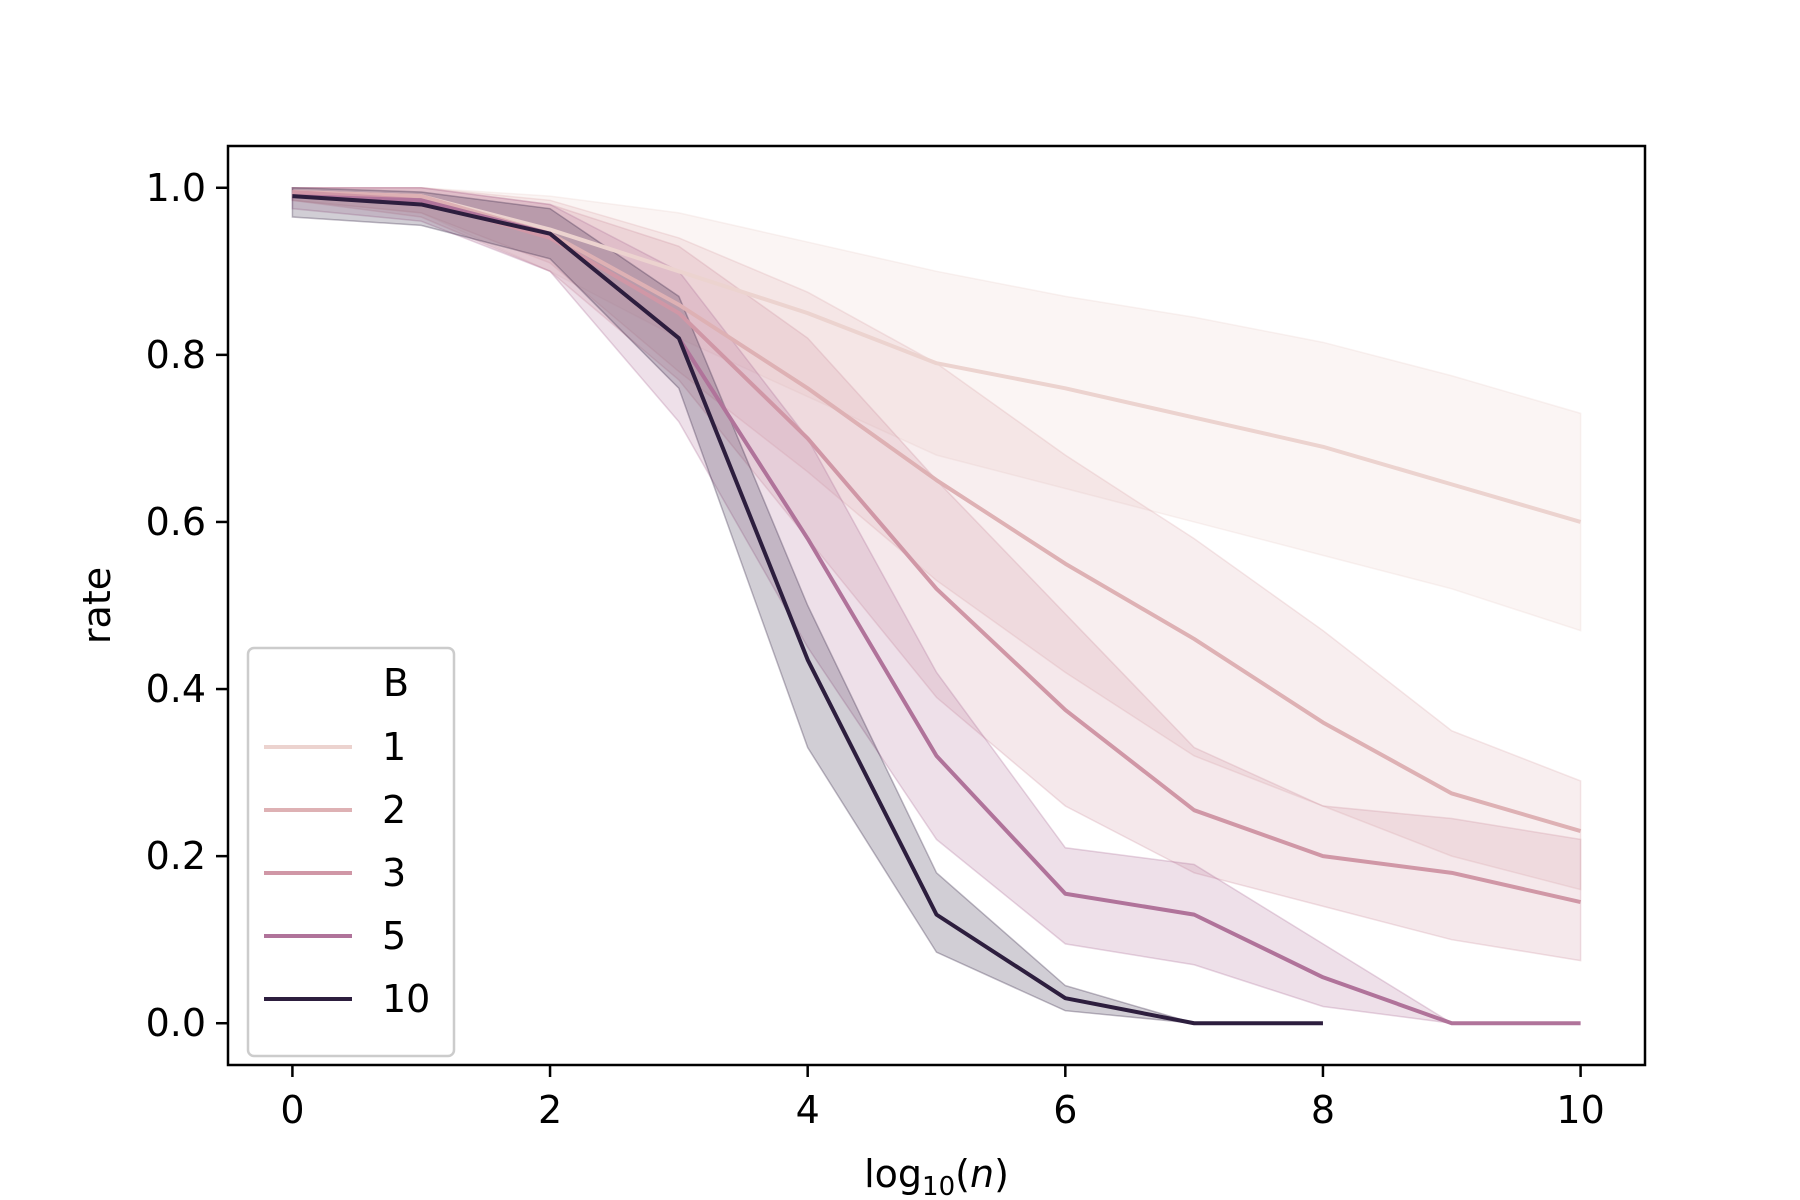  I want to click on legend: B 1 2 3 5 10, so click(351, 852).